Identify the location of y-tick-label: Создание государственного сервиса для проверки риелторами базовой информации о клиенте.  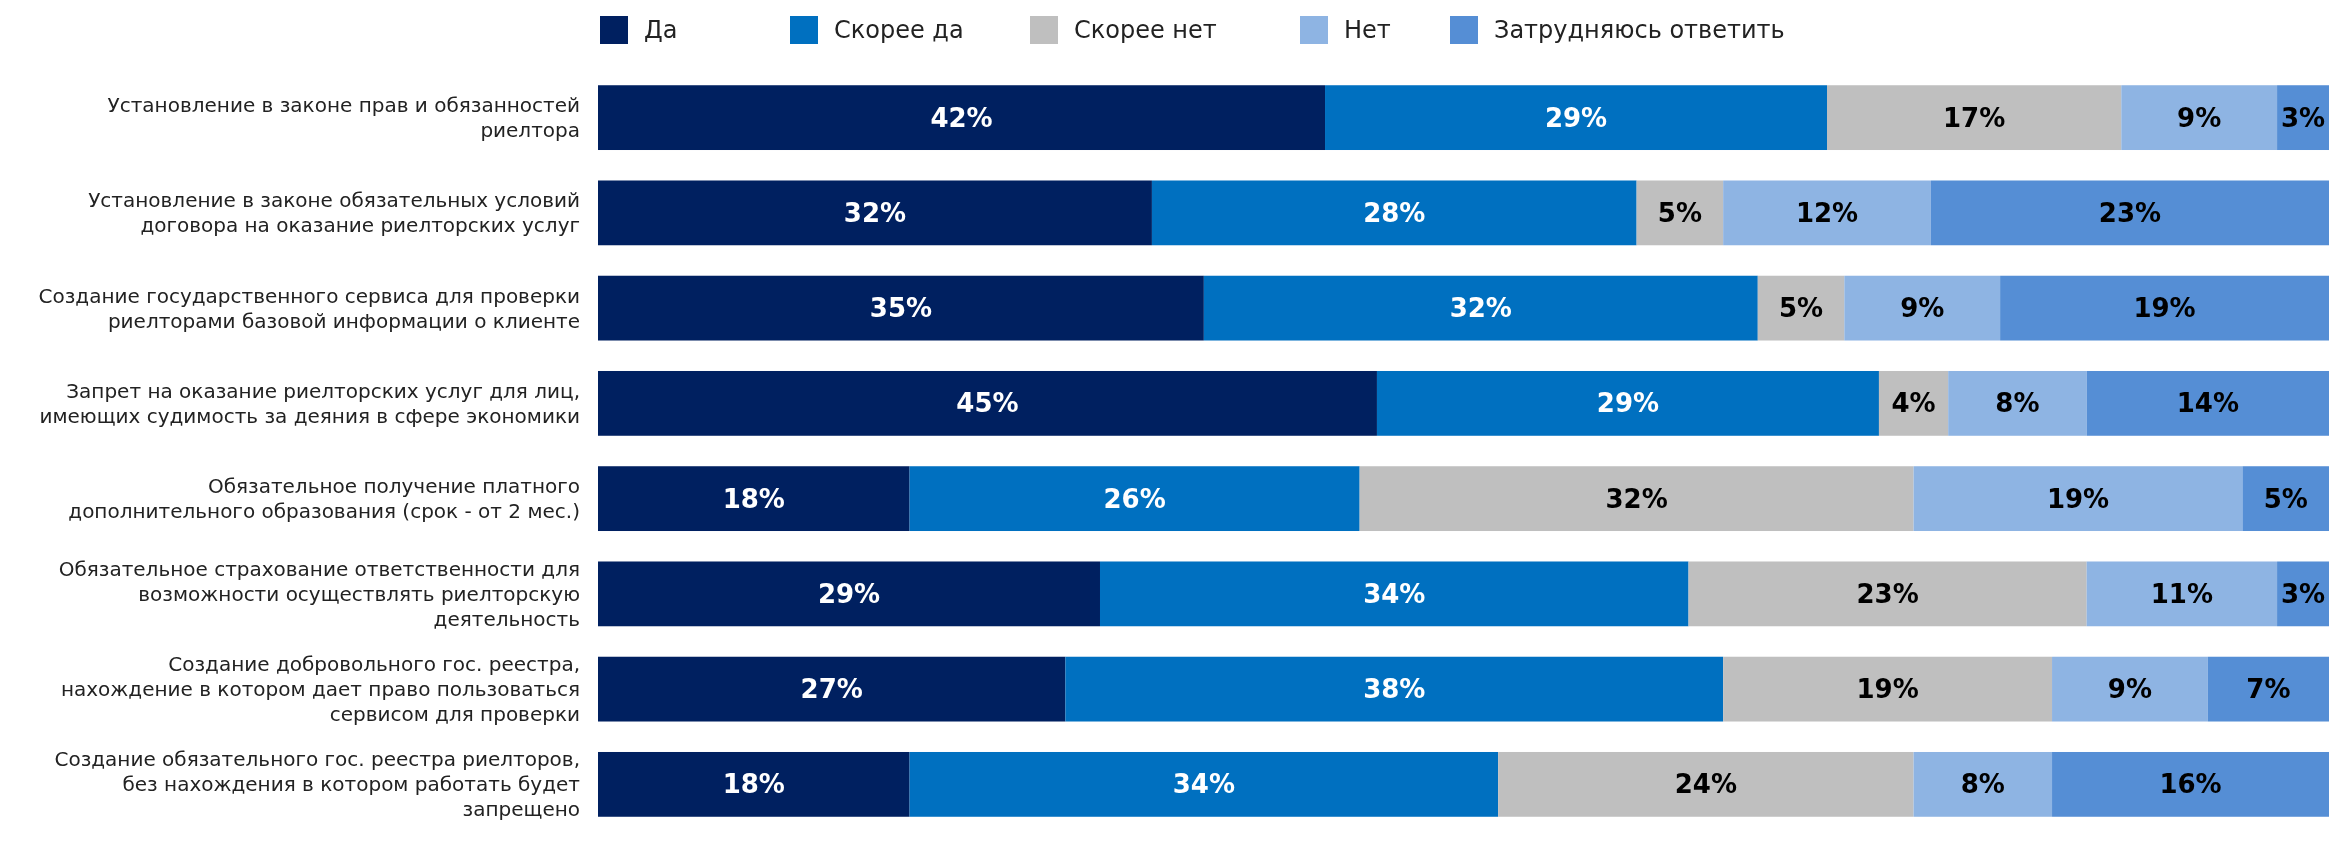
(309, 308).